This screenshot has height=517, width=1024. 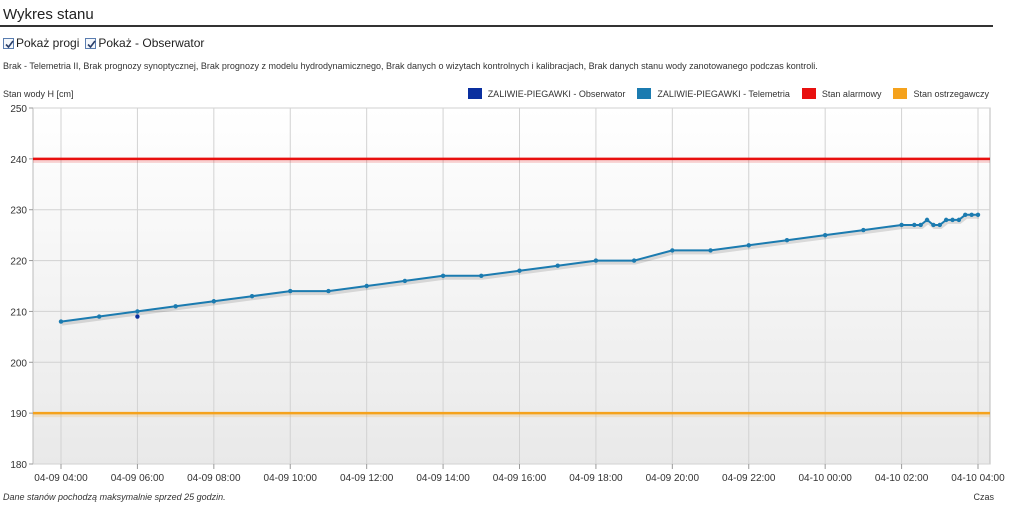 What do you see at coordinates (138, 478) in the screenshot?
I see `x-tick-label: 04-09 06:00` at bounding box center [138, 478].